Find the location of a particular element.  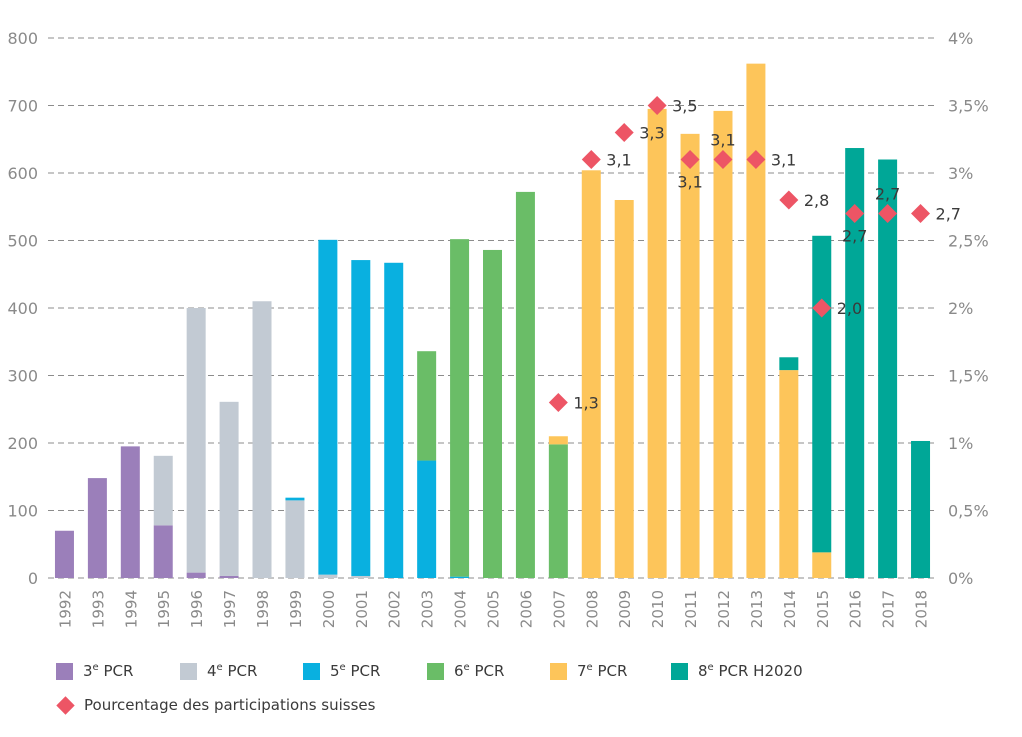

x-tick-label: 2006 is located at coordinates (526, 609).